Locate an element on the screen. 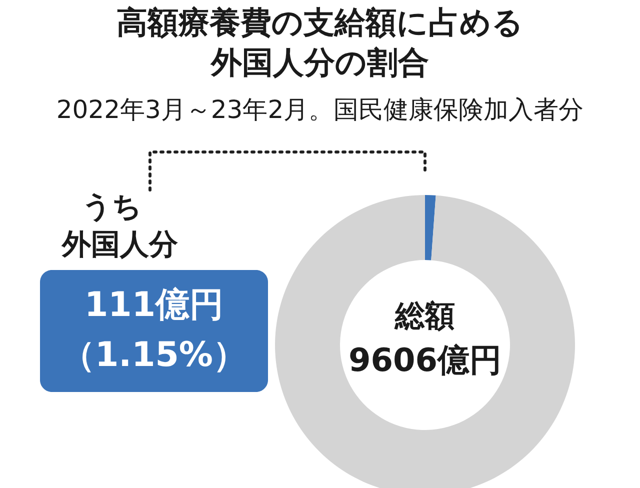 The height and width of the screenshot is (488, 640). chart-subtitle: 2022年3月～23年2月。国民健康保険加入者分 is located at coordinates (320, 109).